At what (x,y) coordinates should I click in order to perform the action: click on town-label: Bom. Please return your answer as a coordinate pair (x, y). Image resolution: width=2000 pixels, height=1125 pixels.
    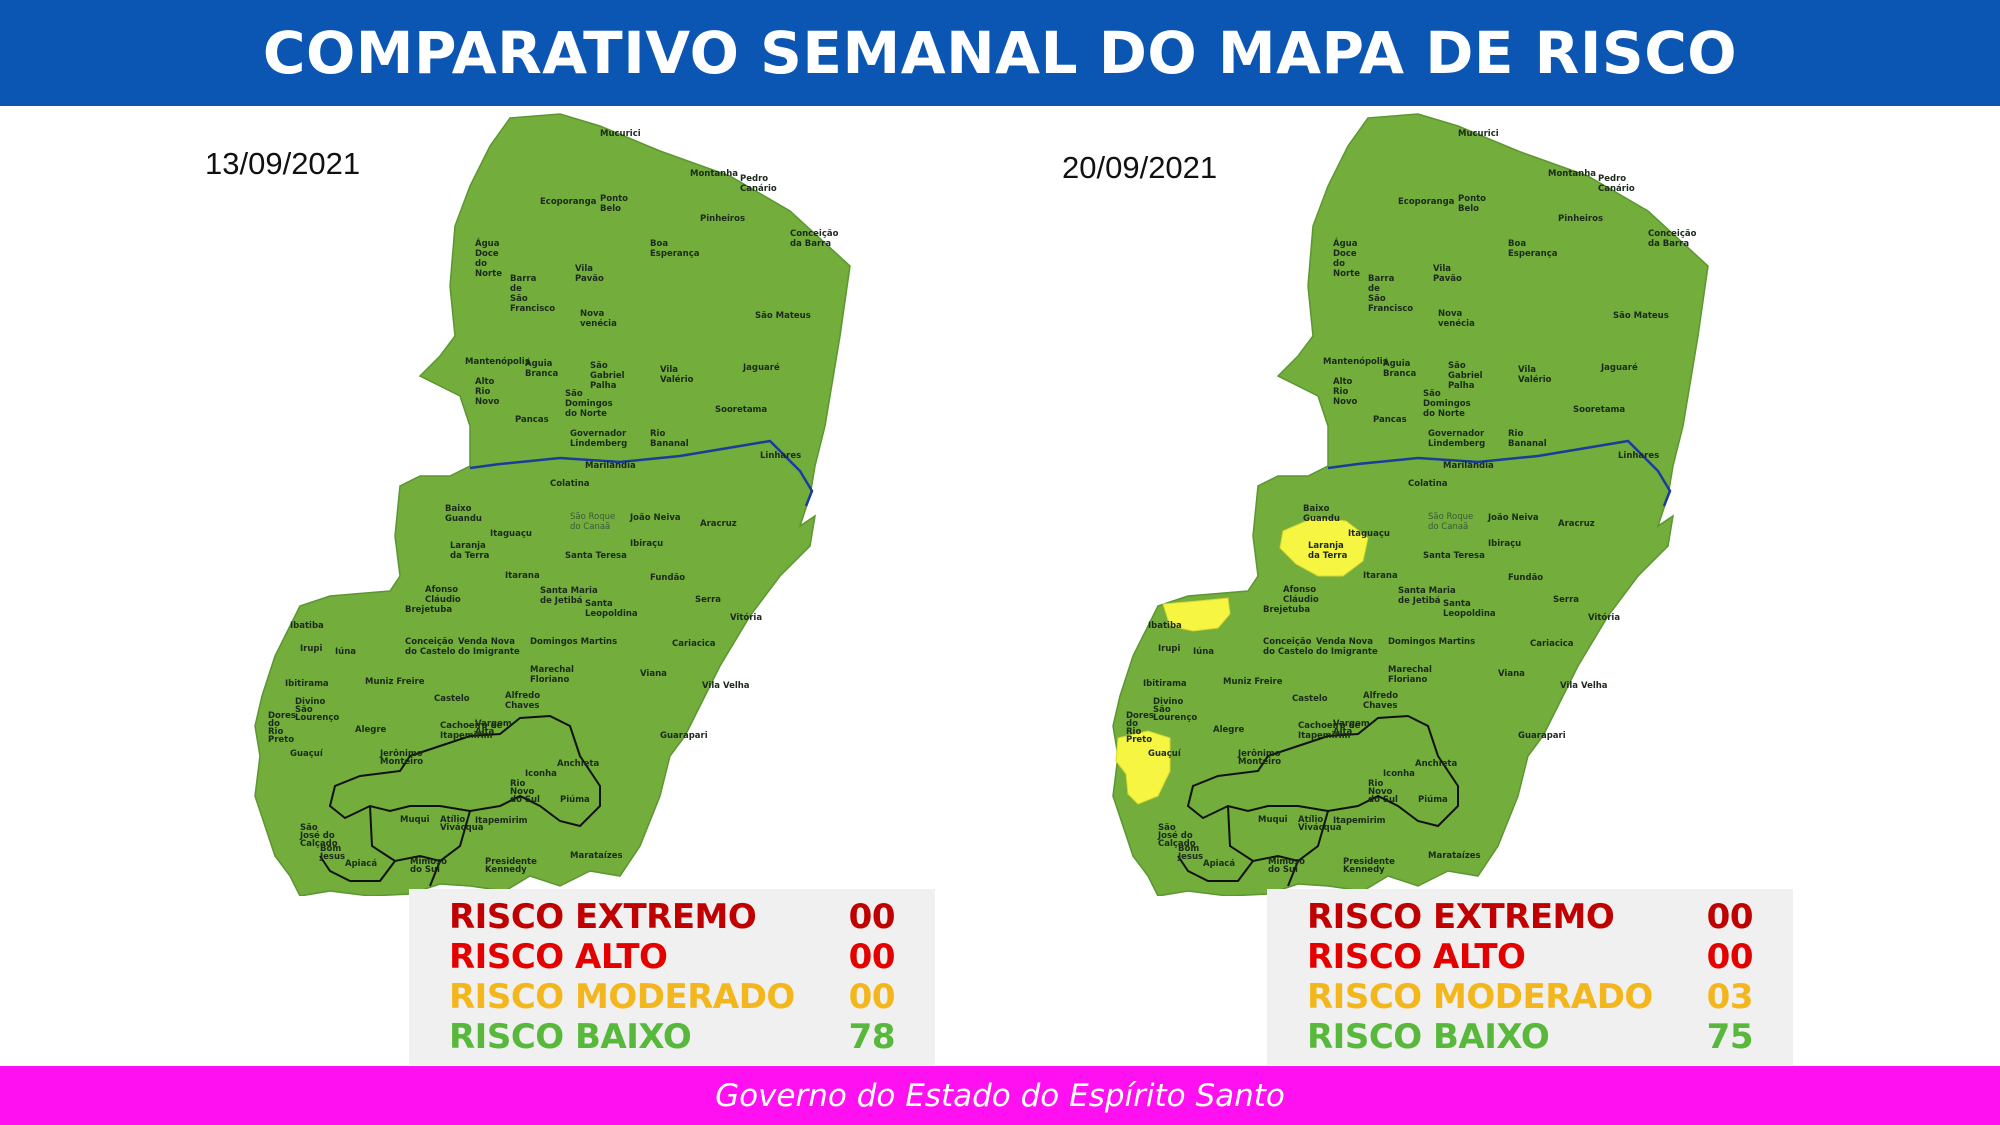
    Looking at the image, I should click on (330, 849).